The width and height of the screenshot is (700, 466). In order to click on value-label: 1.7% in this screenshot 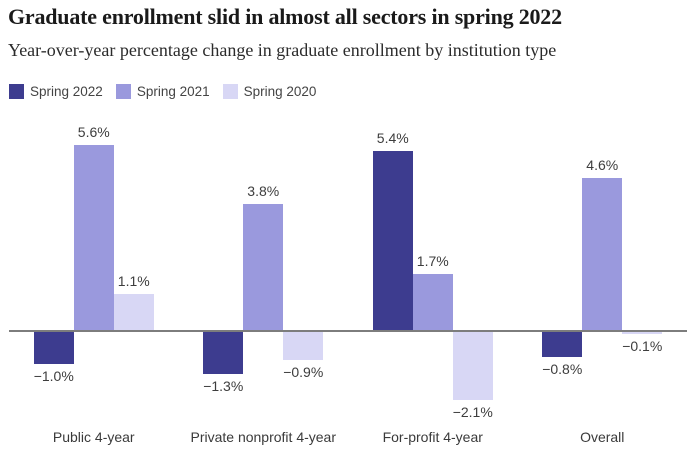, I will do `click(432, 261)`.